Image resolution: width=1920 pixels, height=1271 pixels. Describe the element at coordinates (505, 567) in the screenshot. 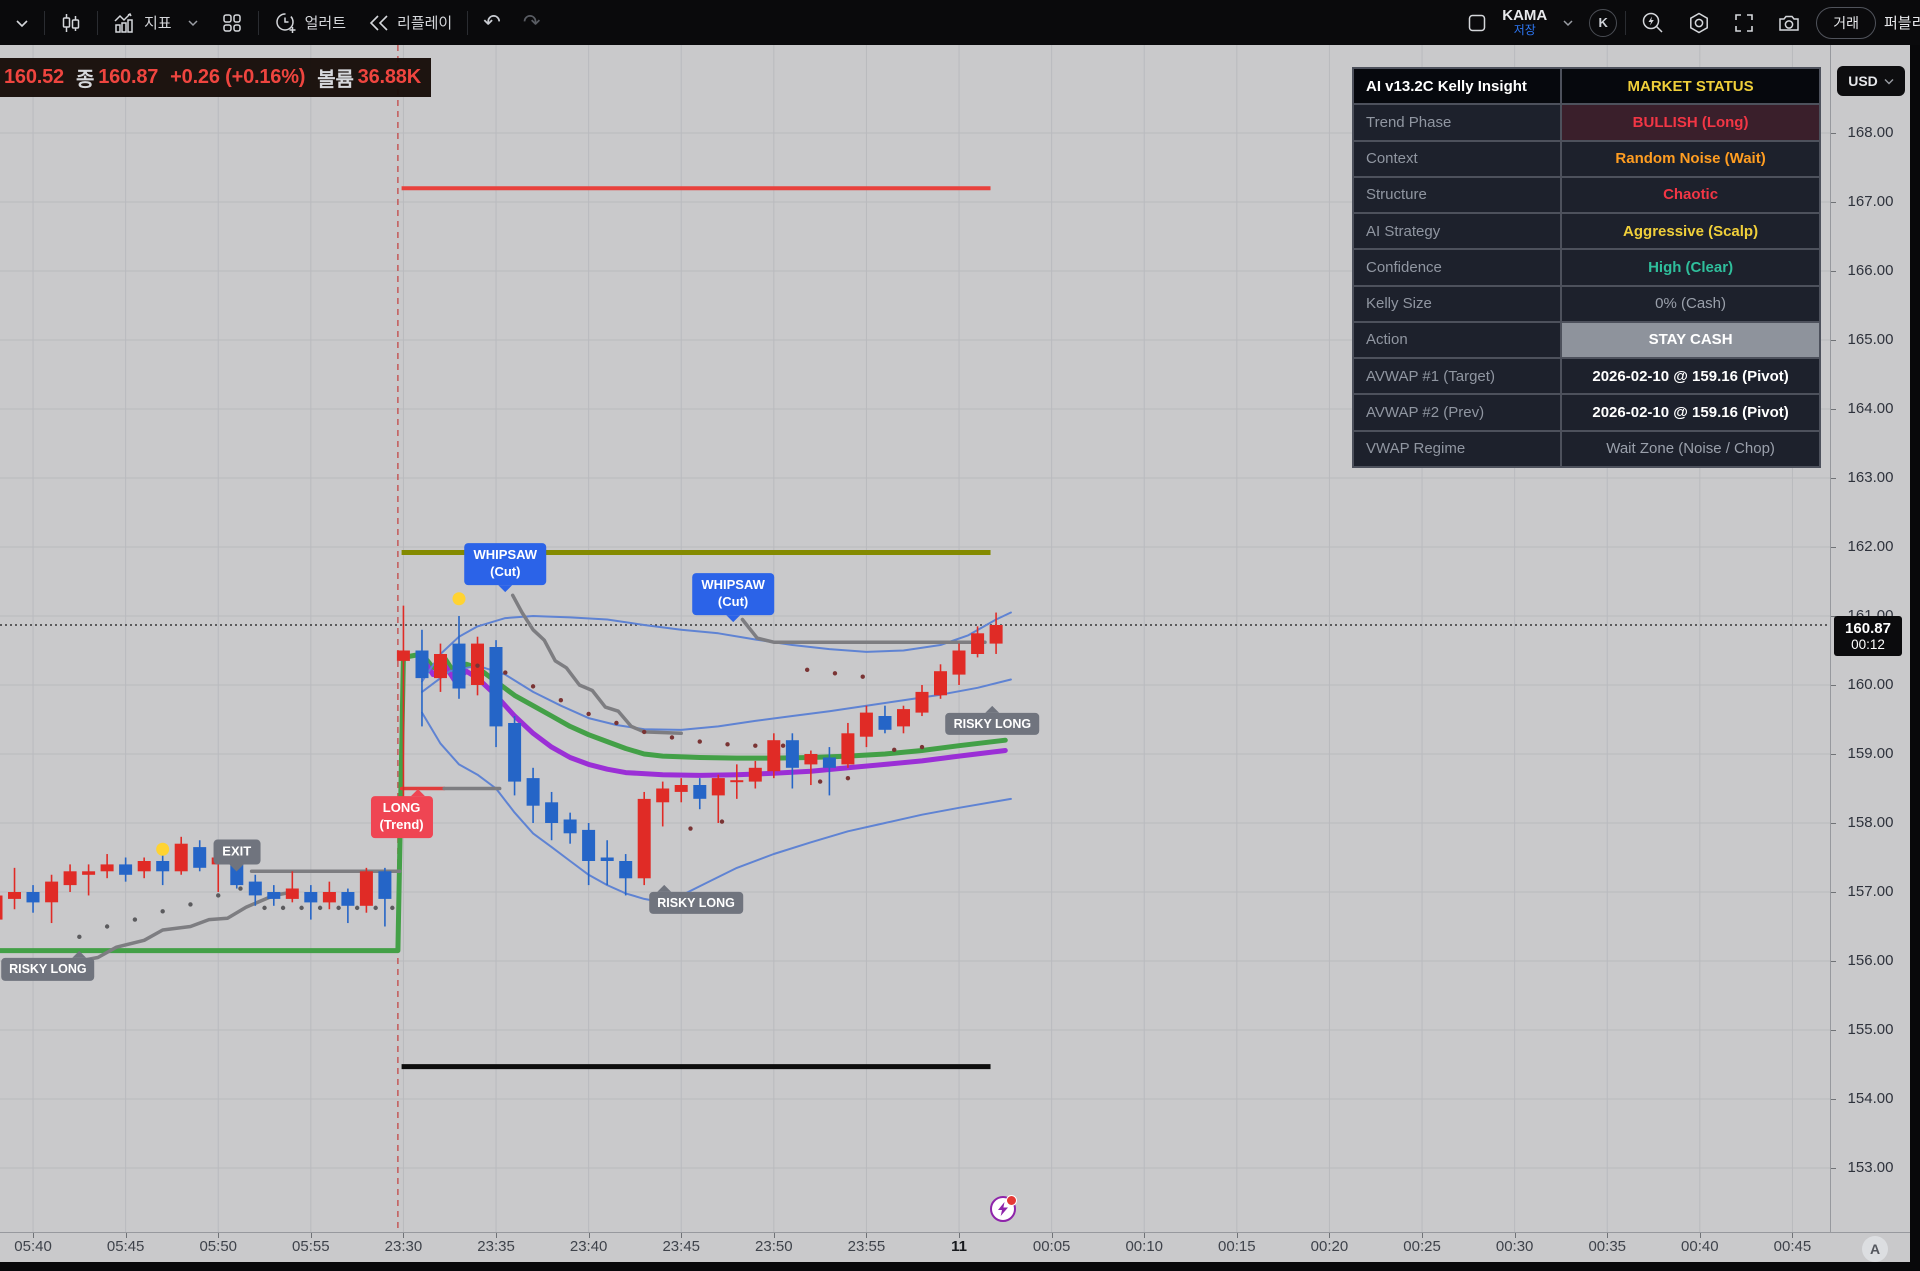

I see `whipsaw-cut--label: WHIPSAW (Cut)` at that location.